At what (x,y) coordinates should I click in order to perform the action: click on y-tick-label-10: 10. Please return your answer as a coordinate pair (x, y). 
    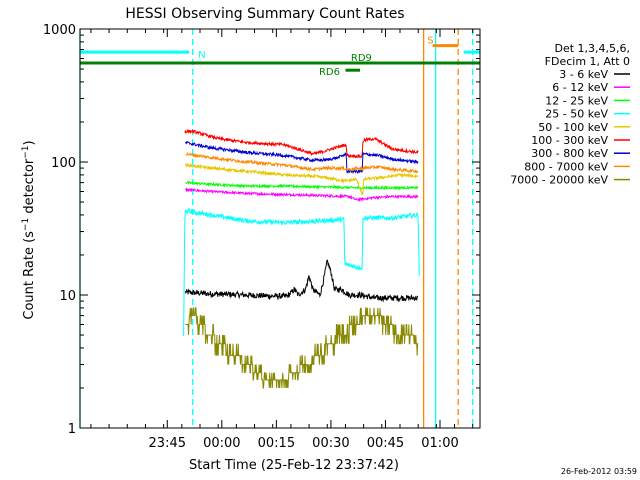
    Looking at the image, I should click on (67, 296).